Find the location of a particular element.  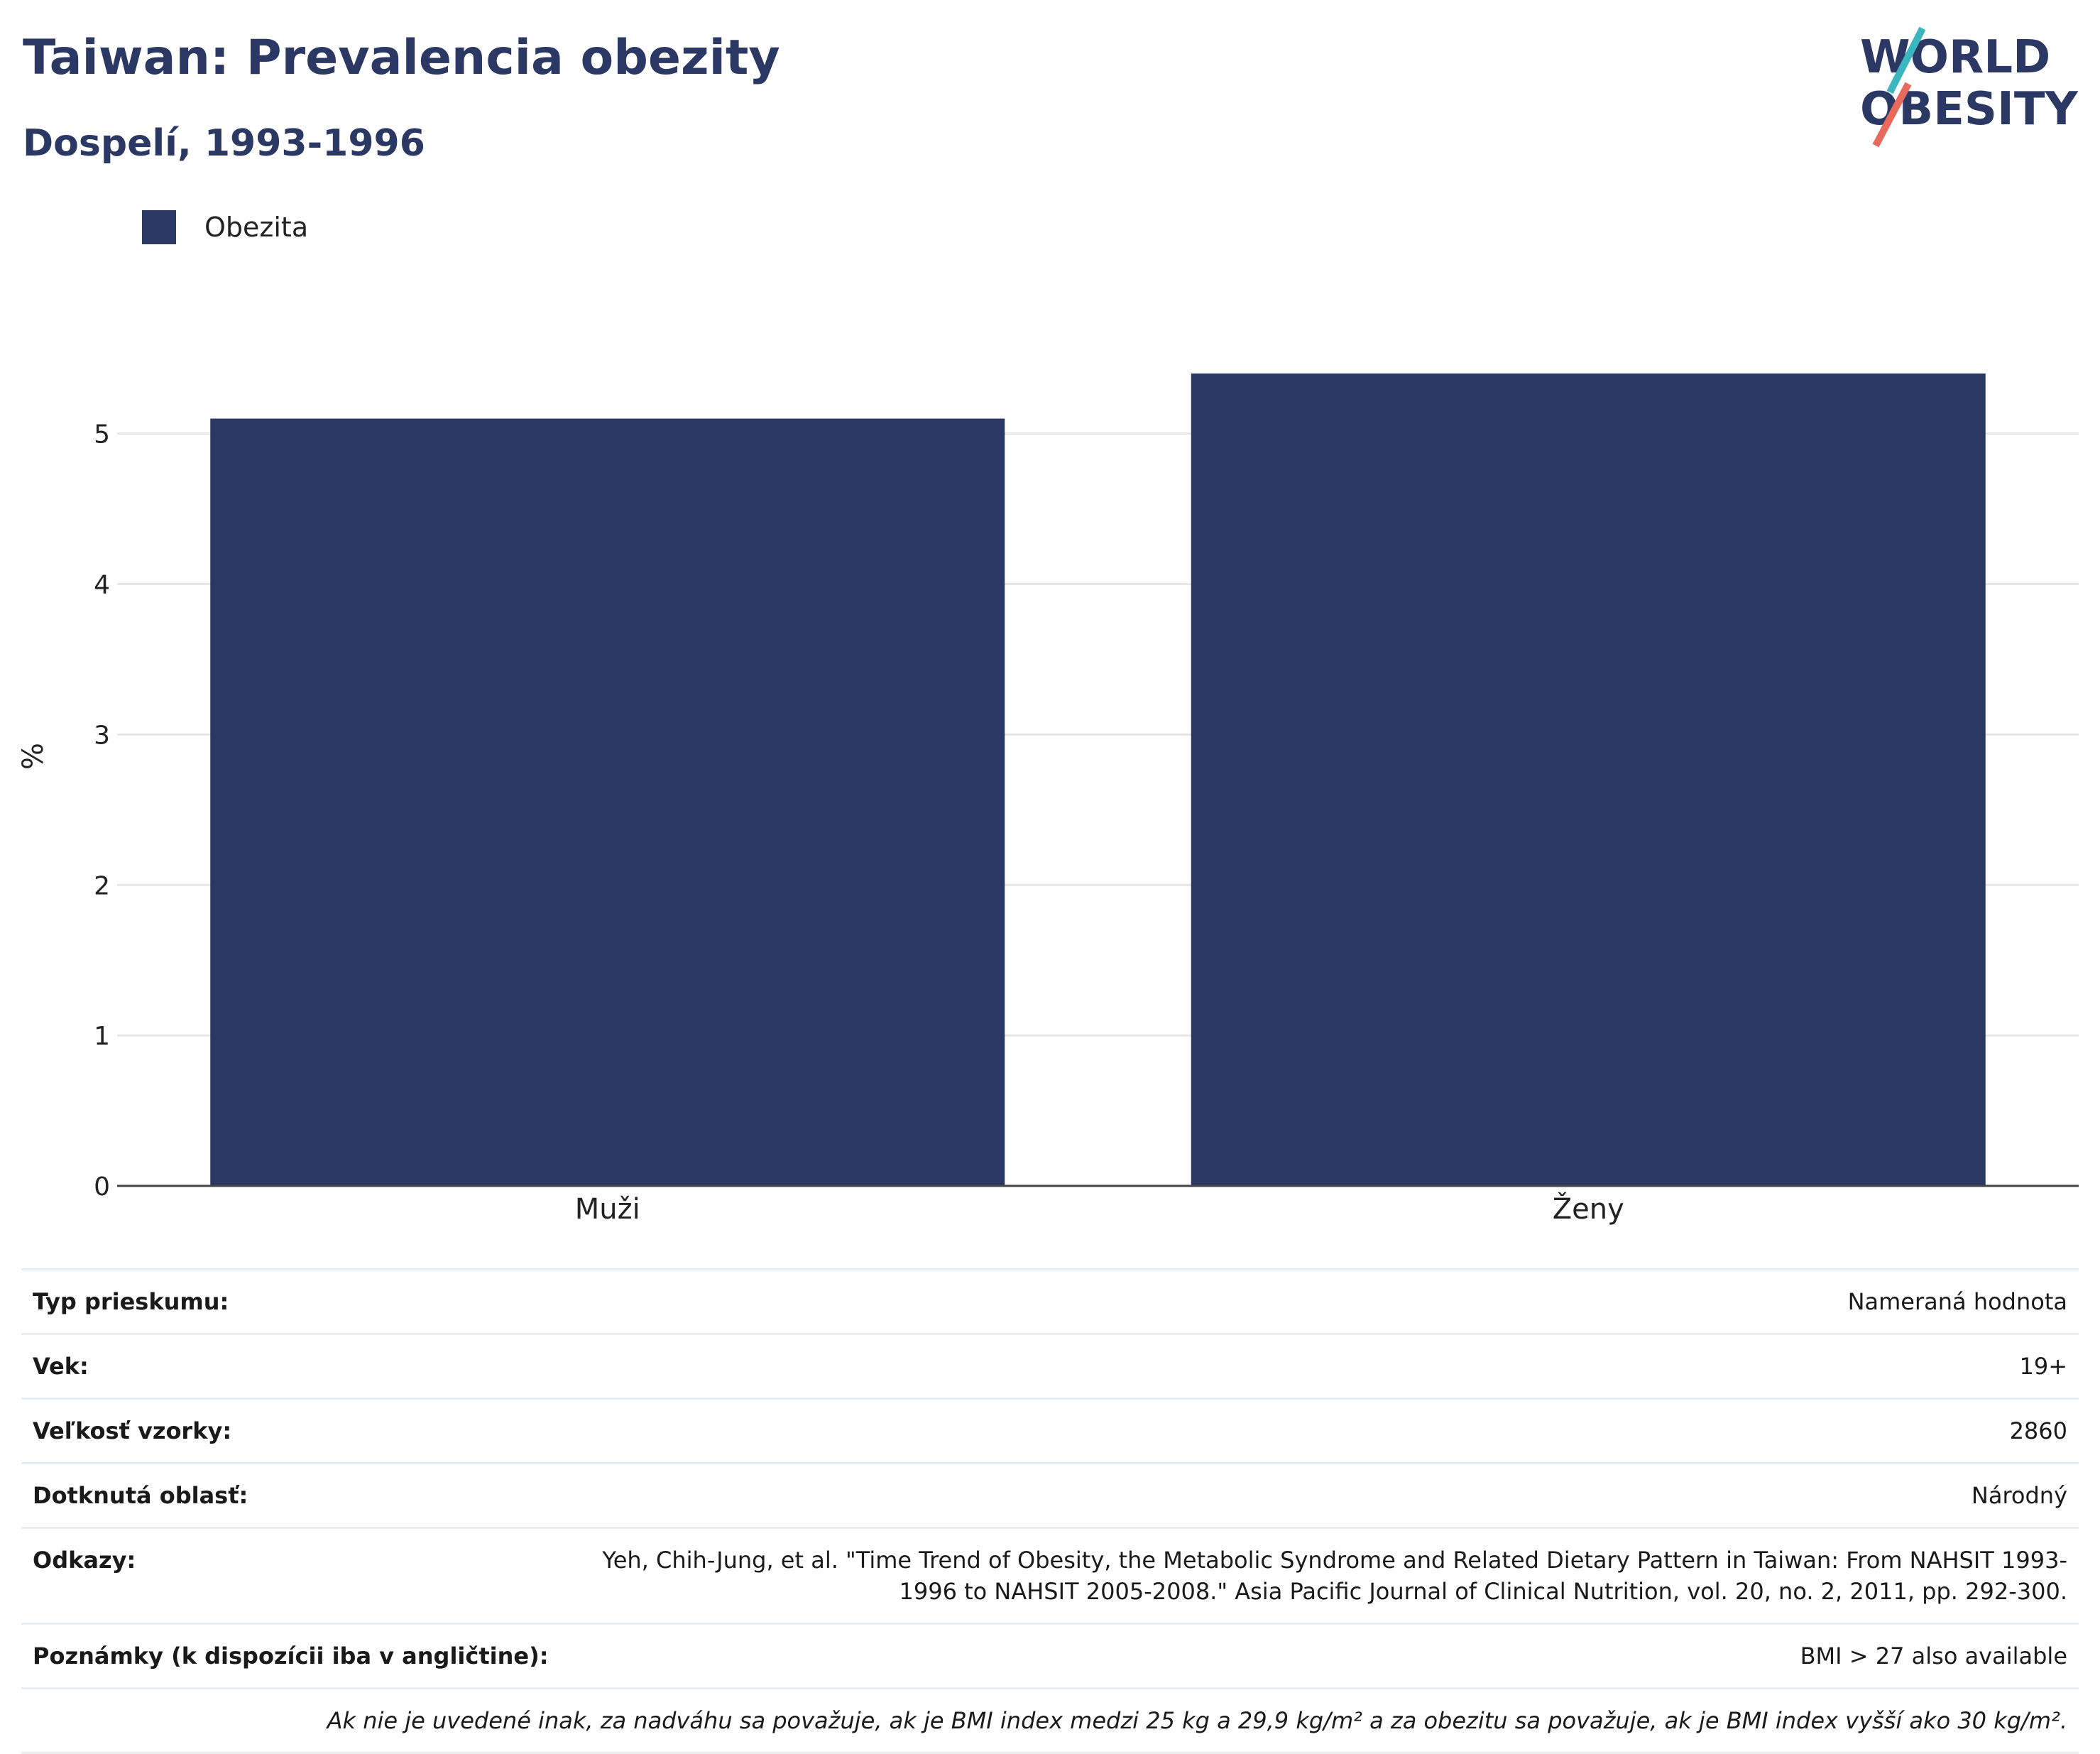

y-tick-label: 5 is located at coordinates (102, 435).